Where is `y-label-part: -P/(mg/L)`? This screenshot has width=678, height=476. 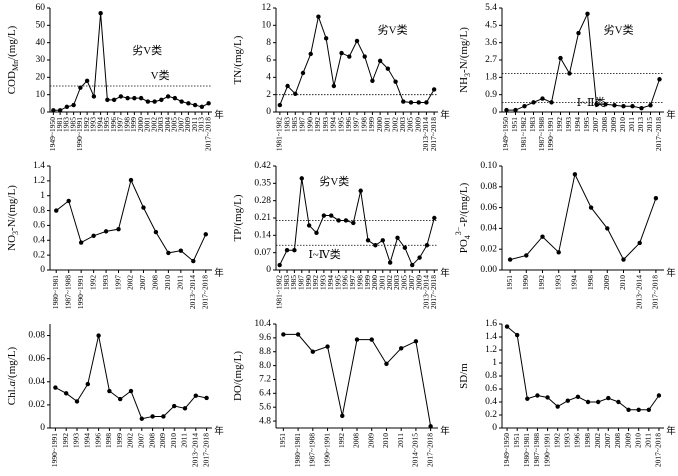
y-label-part: -P/(mg/L) is located at coordinates (464, 204).